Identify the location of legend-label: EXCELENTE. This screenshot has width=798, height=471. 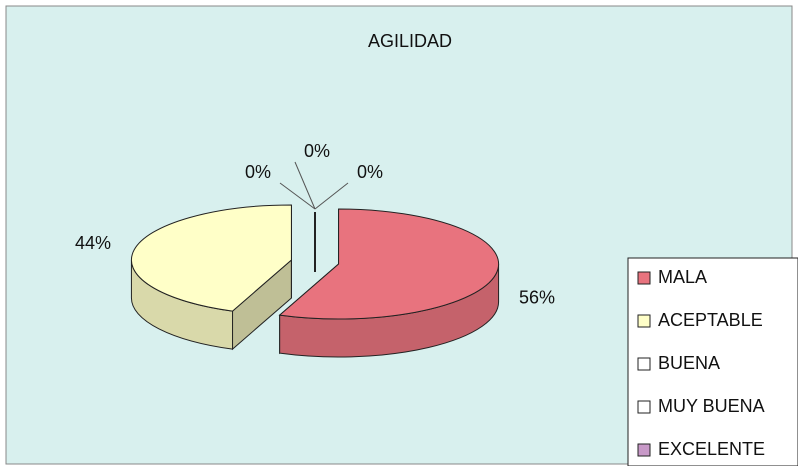
(711, 449).